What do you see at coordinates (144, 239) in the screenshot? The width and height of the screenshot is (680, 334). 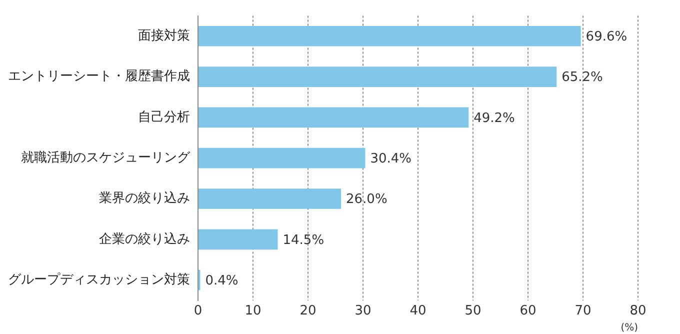 I see `y-tick-label: 企業の絞り込み` at bounding box center [144, 239].